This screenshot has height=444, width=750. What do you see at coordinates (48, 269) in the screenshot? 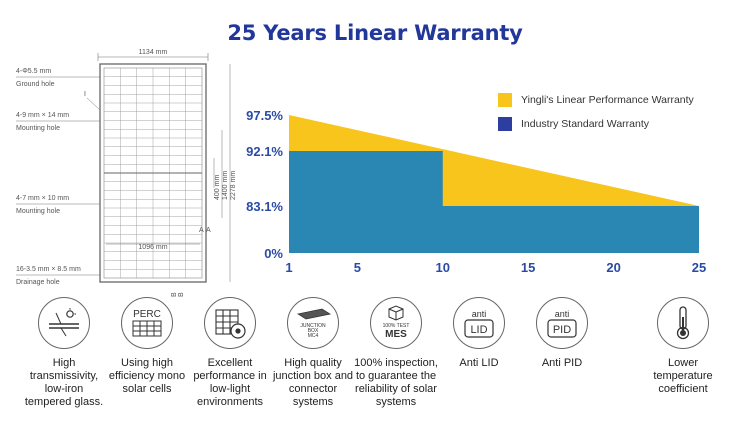
I see `hole-size-4: 16-3.5 mm × 8.5 mm` at bounding box center [48, 269].